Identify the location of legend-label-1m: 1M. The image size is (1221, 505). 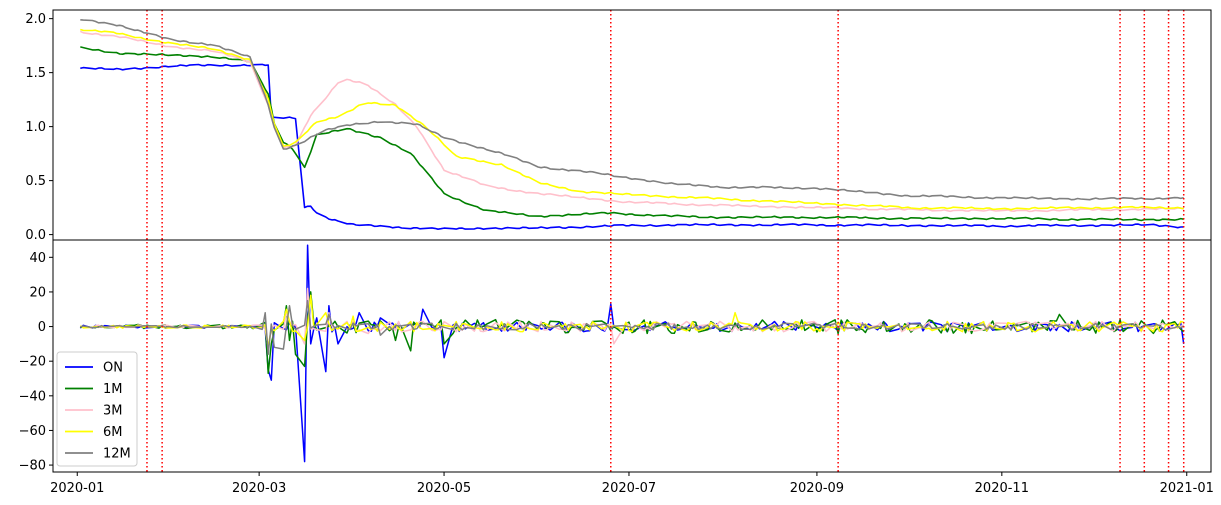
(113, 389).